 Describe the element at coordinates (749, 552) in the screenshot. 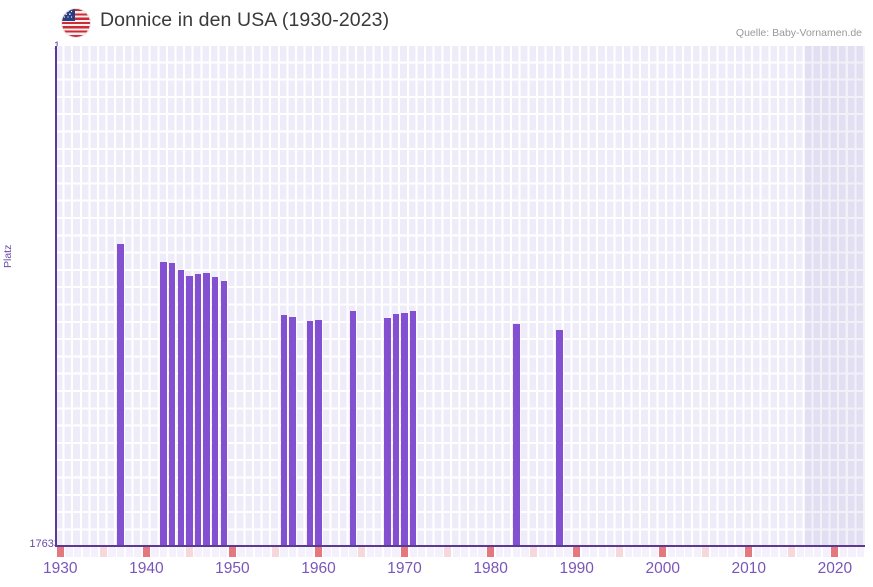

I see `x-tick-2010` at that location.